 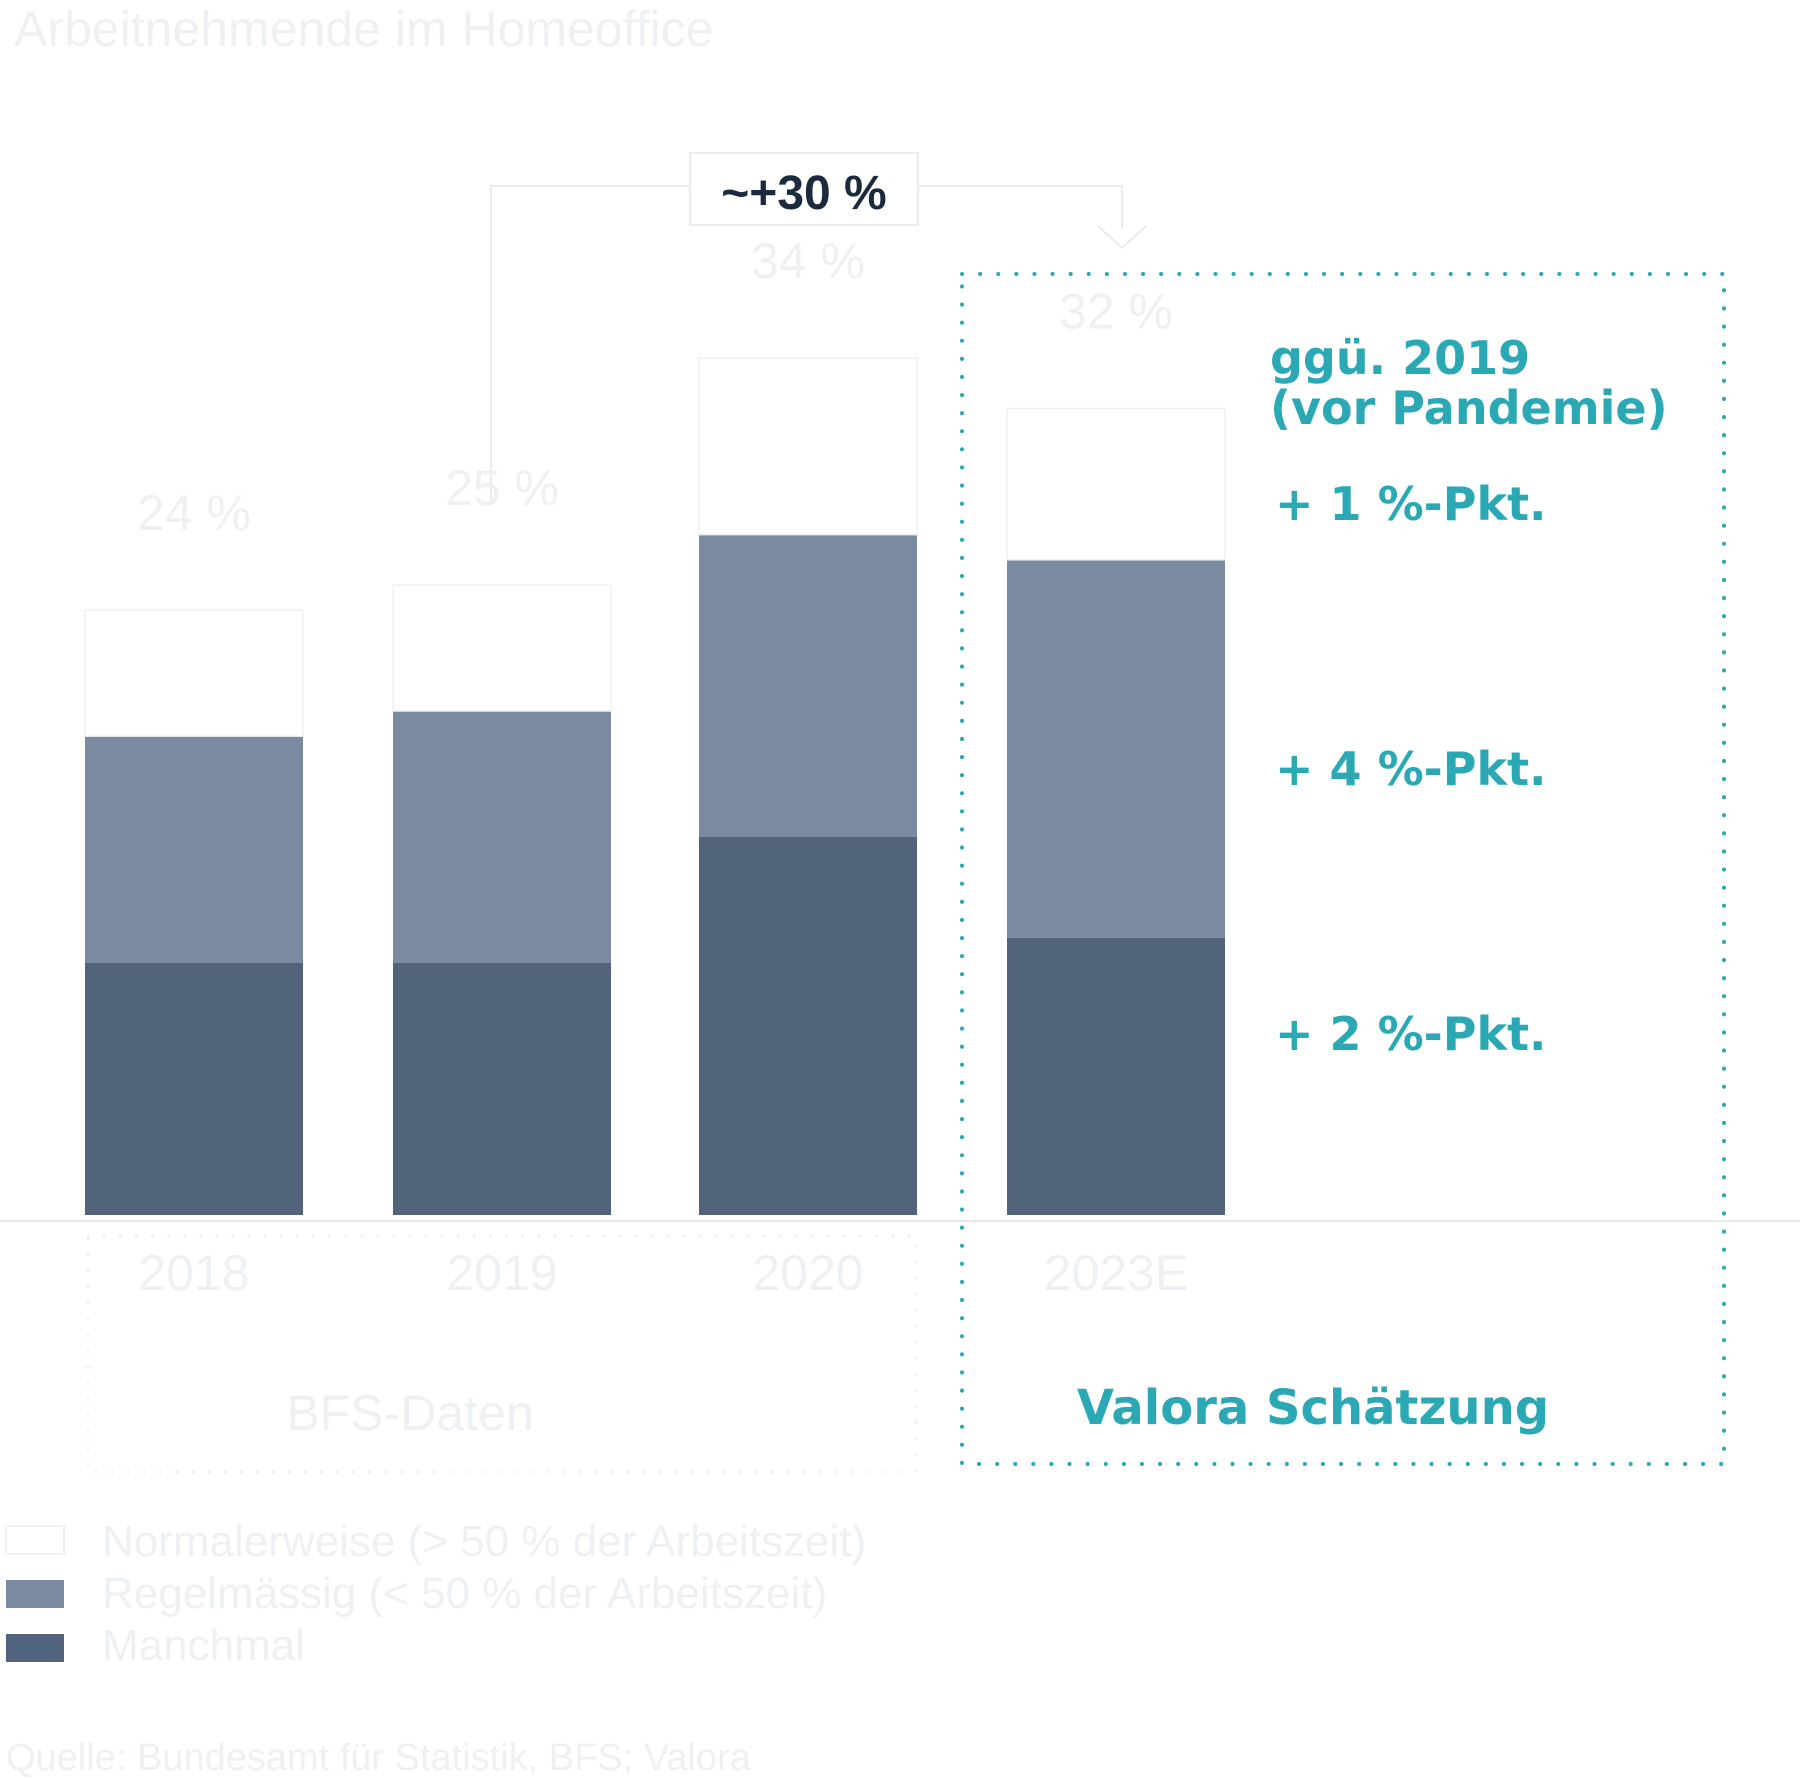 I want to click on bar-2018-normalerweise, so click(x=194, y=673).